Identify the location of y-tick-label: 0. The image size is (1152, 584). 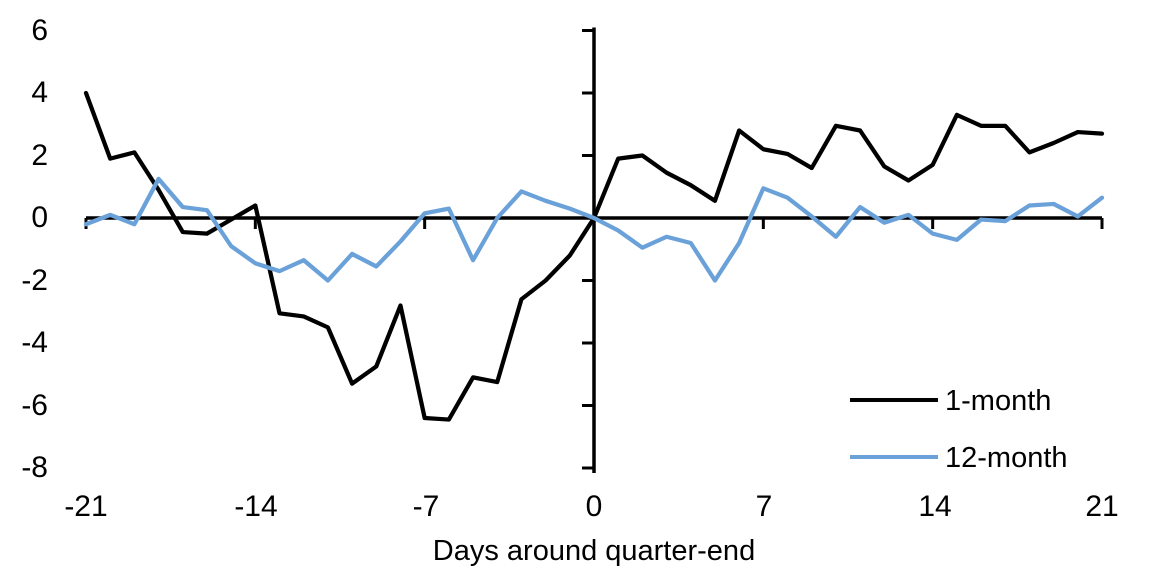
(39, 217).